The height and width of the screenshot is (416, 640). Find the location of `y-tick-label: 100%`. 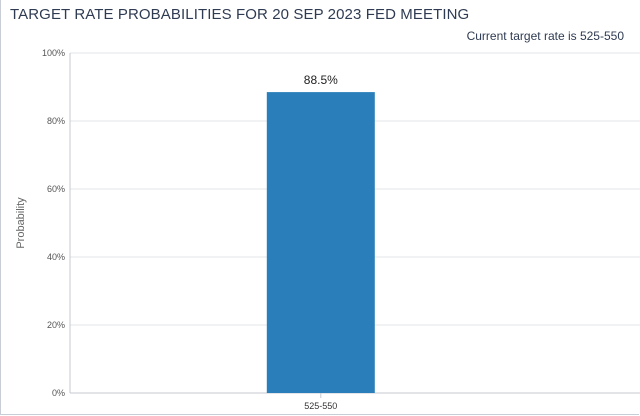

y-tick-label: 100% is located at coordinates (53, 53).